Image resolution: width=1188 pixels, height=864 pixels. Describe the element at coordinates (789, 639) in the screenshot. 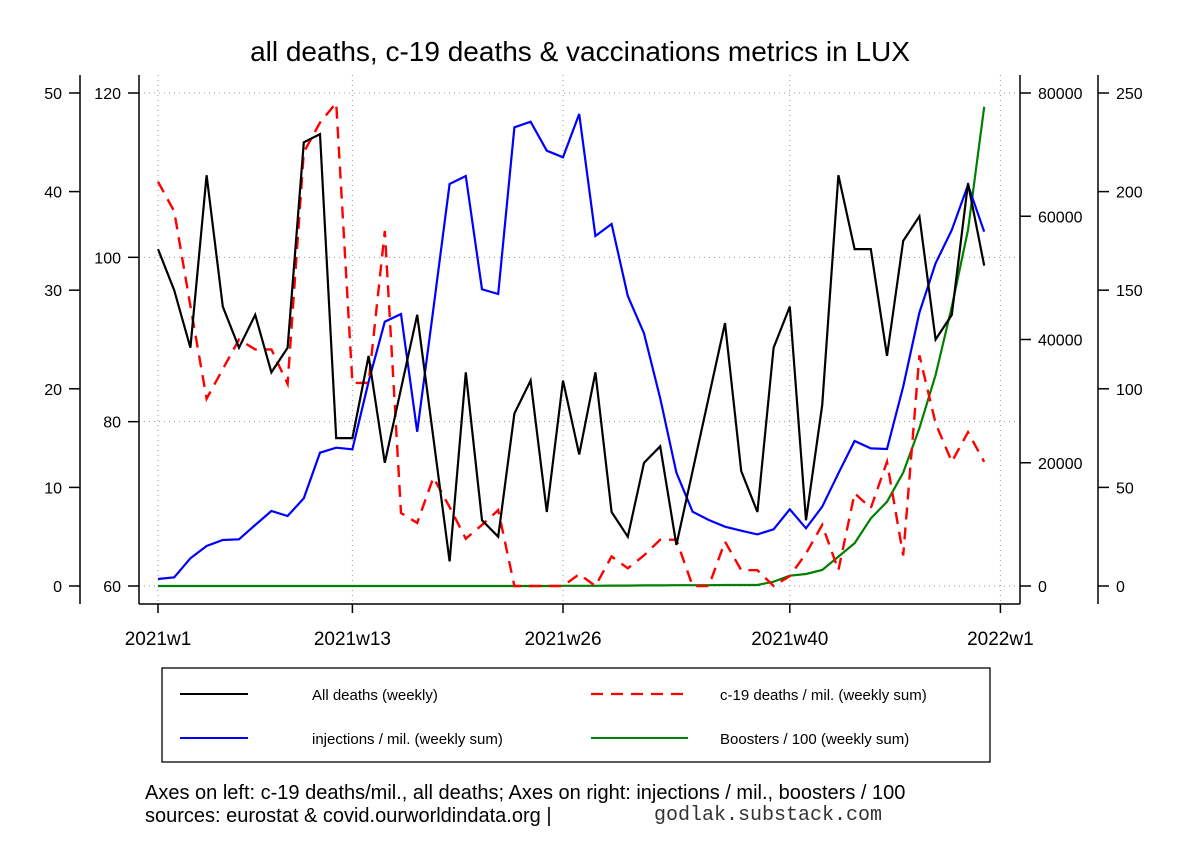

I see `x-tick-label: 2021w40` at that location.